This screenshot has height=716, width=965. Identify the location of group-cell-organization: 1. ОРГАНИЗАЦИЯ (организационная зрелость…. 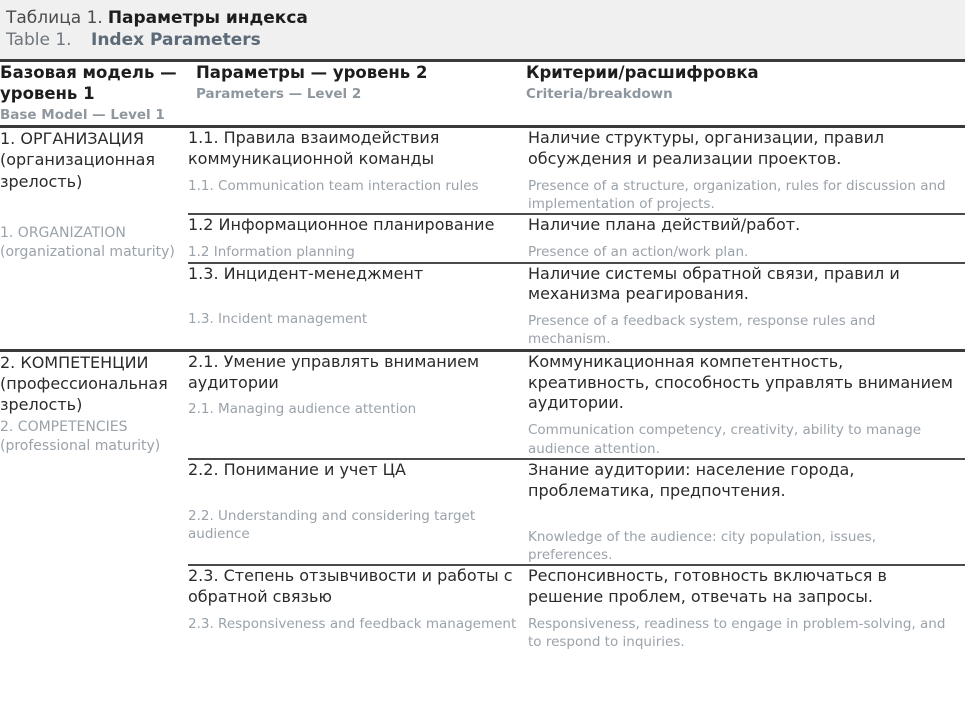
(94, 239).